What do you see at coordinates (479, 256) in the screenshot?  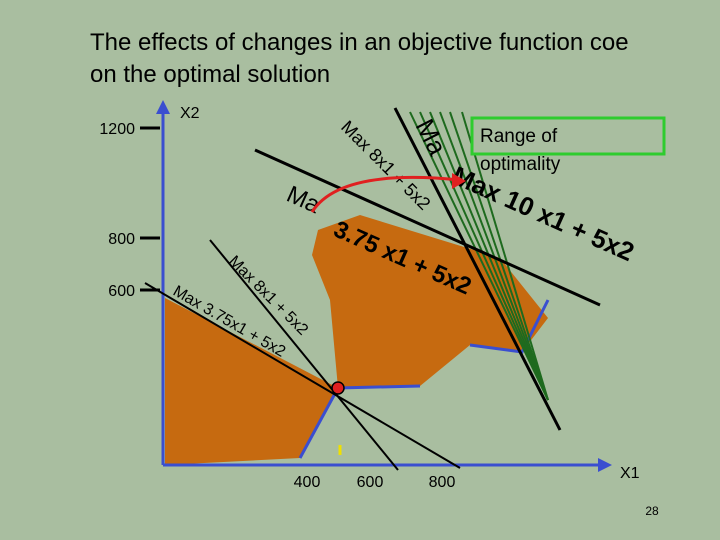 I see `range-lines` at bounding box center [479, 256].